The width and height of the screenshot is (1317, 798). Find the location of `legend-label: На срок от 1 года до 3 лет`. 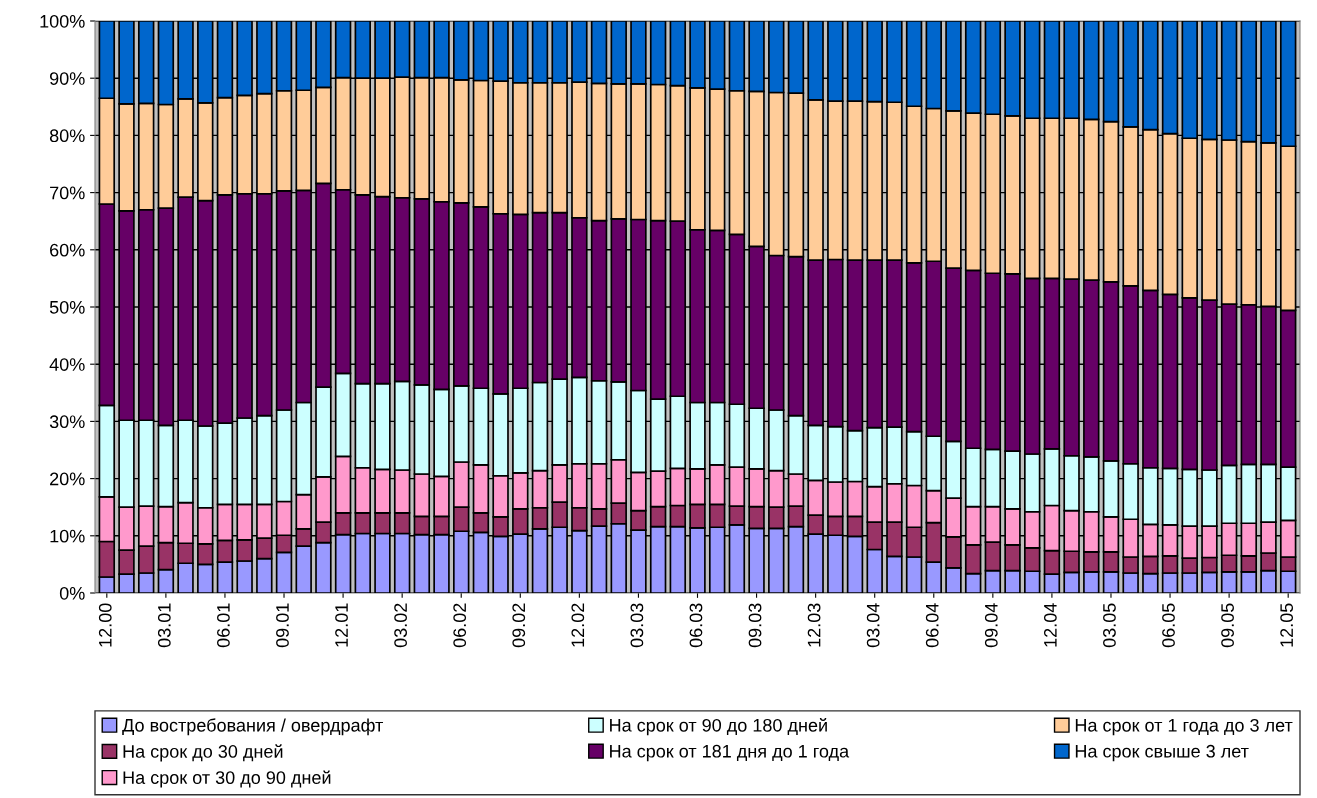

legend-label: На срок от 1 года до 3 лет is located at coordinates (1184, 727).